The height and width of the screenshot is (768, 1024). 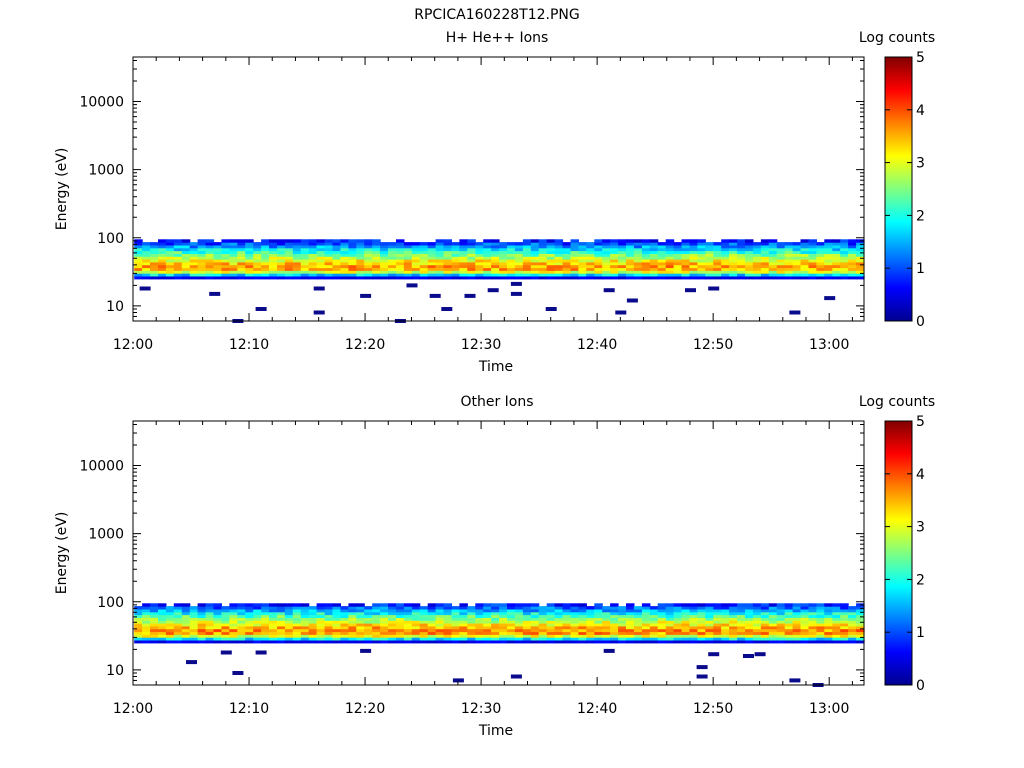 I want to click on x-tick-label: 12:50, so click(x=713, y=709).